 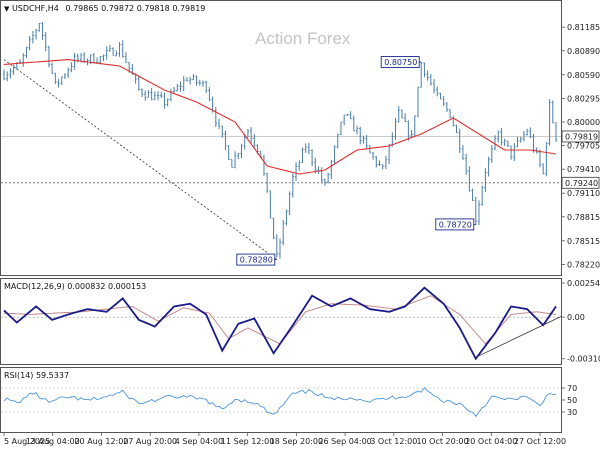 What do you see at coordinates (583, 51) in the screenshot?
I see `price-tick-label-1: 0.80890` at bounding box center [583, 51].